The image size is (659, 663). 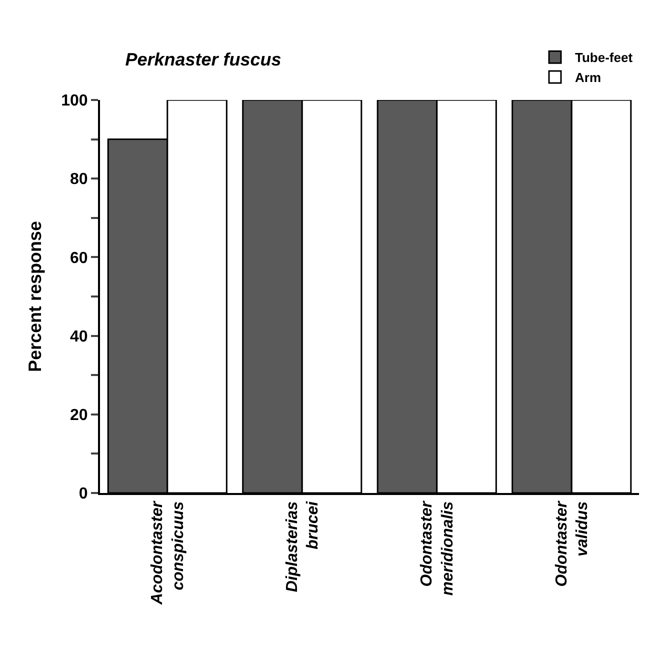 I want to click on x-tick-label: Odontaster validus, so click(x=572, y=543).